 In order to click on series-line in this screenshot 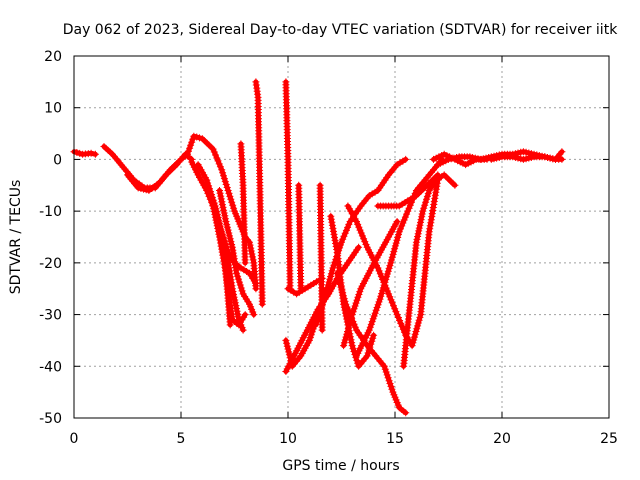, I will do `click(148, 167)`.